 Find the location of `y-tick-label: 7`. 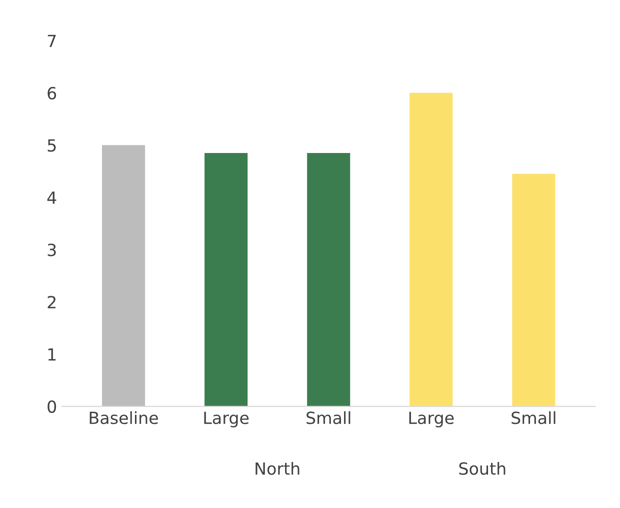

y-tick-label: 7 is located at coordinates (52, 40).